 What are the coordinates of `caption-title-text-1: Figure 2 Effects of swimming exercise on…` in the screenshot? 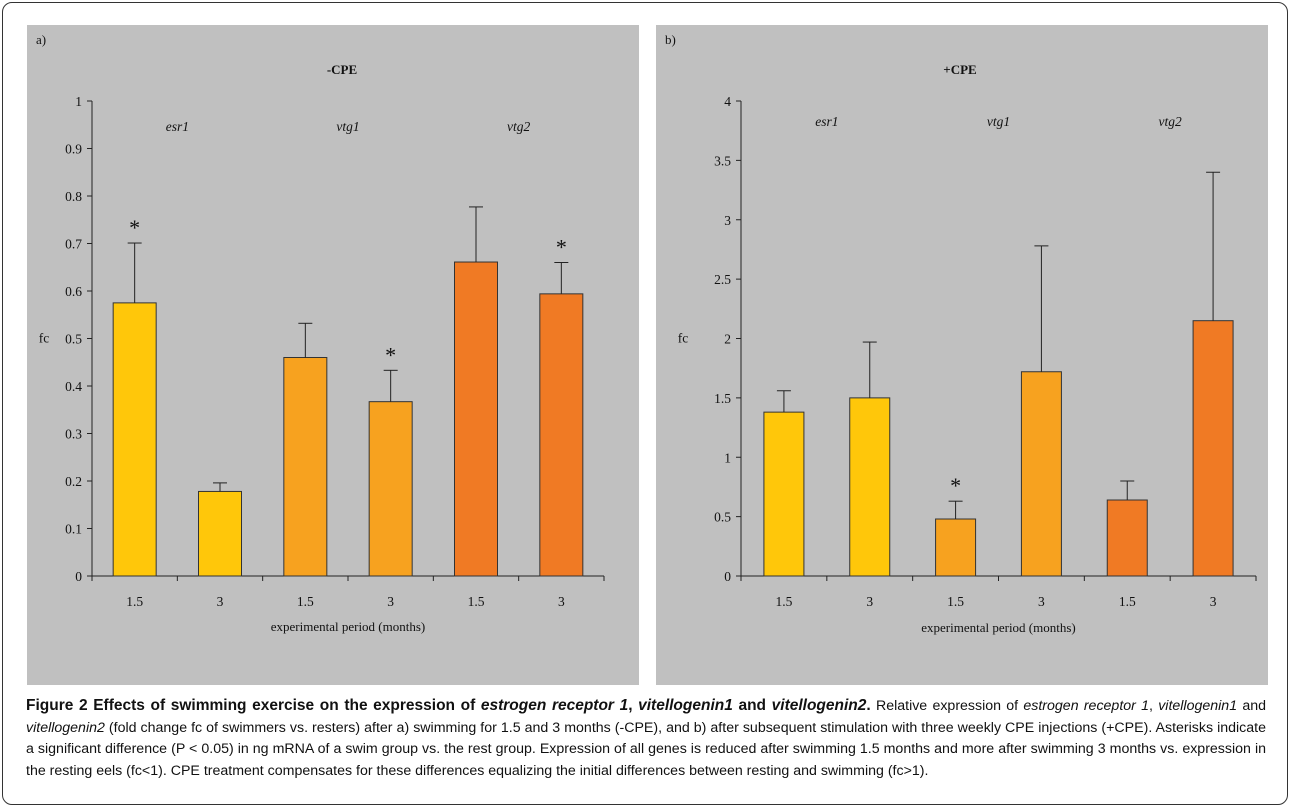 It's located at (253, 705).